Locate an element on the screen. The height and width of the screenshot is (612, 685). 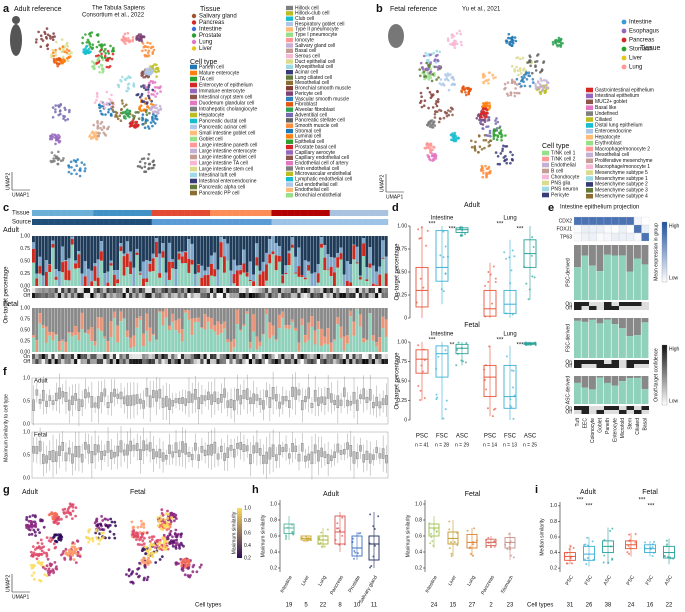
n-label: n = 41 is located at coordinates (422, 445).